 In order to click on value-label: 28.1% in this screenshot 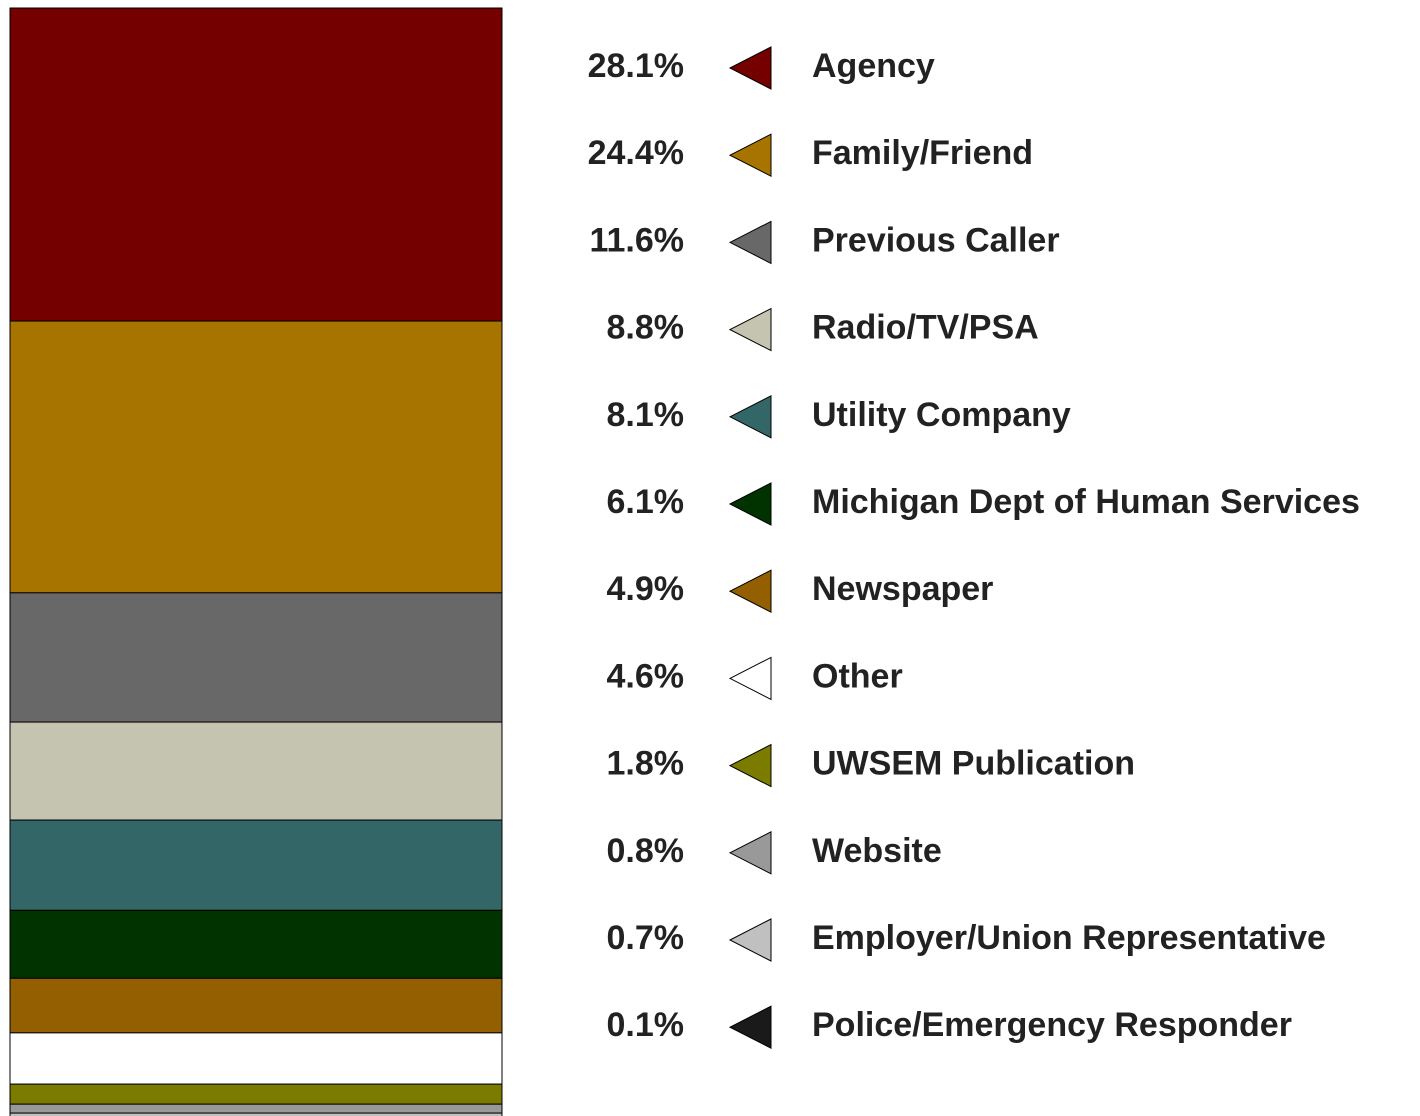, I will do `click(636, 66)`.